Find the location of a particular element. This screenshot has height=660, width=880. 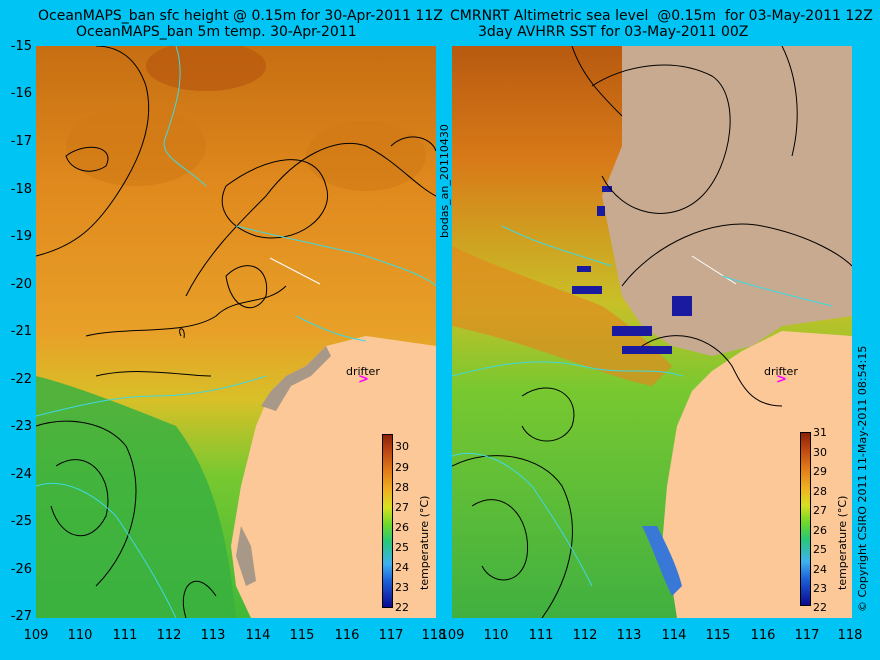

y-tick: -27 is located at coordinates (21, 616).